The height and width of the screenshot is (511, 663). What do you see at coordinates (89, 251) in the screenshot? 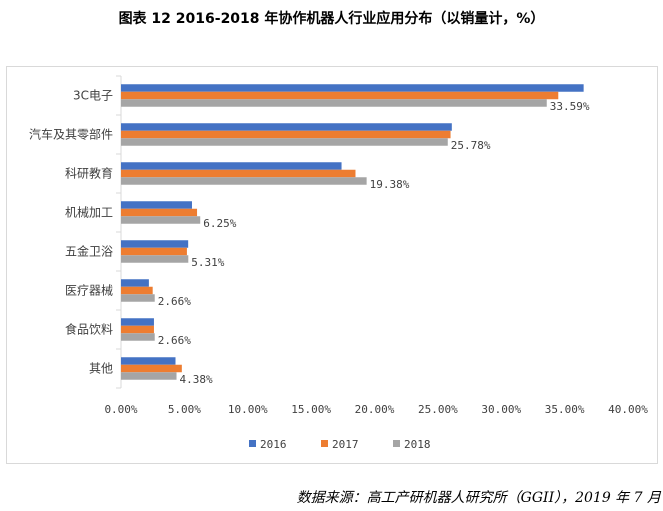
I see `category-label: 五金卫浴` at bounding box center [89, 251].